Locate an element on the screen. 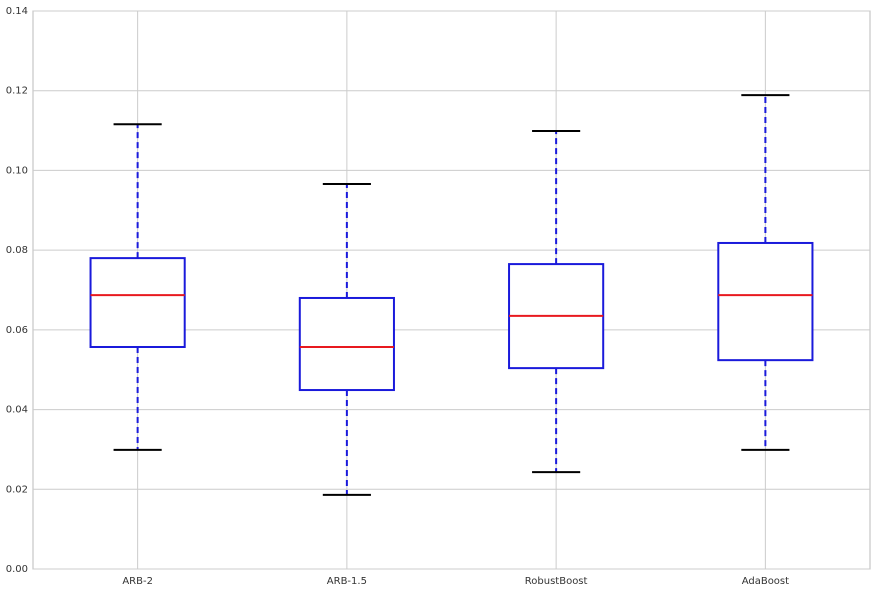 The image size is (877, 596). y-tick-label: 0.02 is located at coordinates (17, 489).